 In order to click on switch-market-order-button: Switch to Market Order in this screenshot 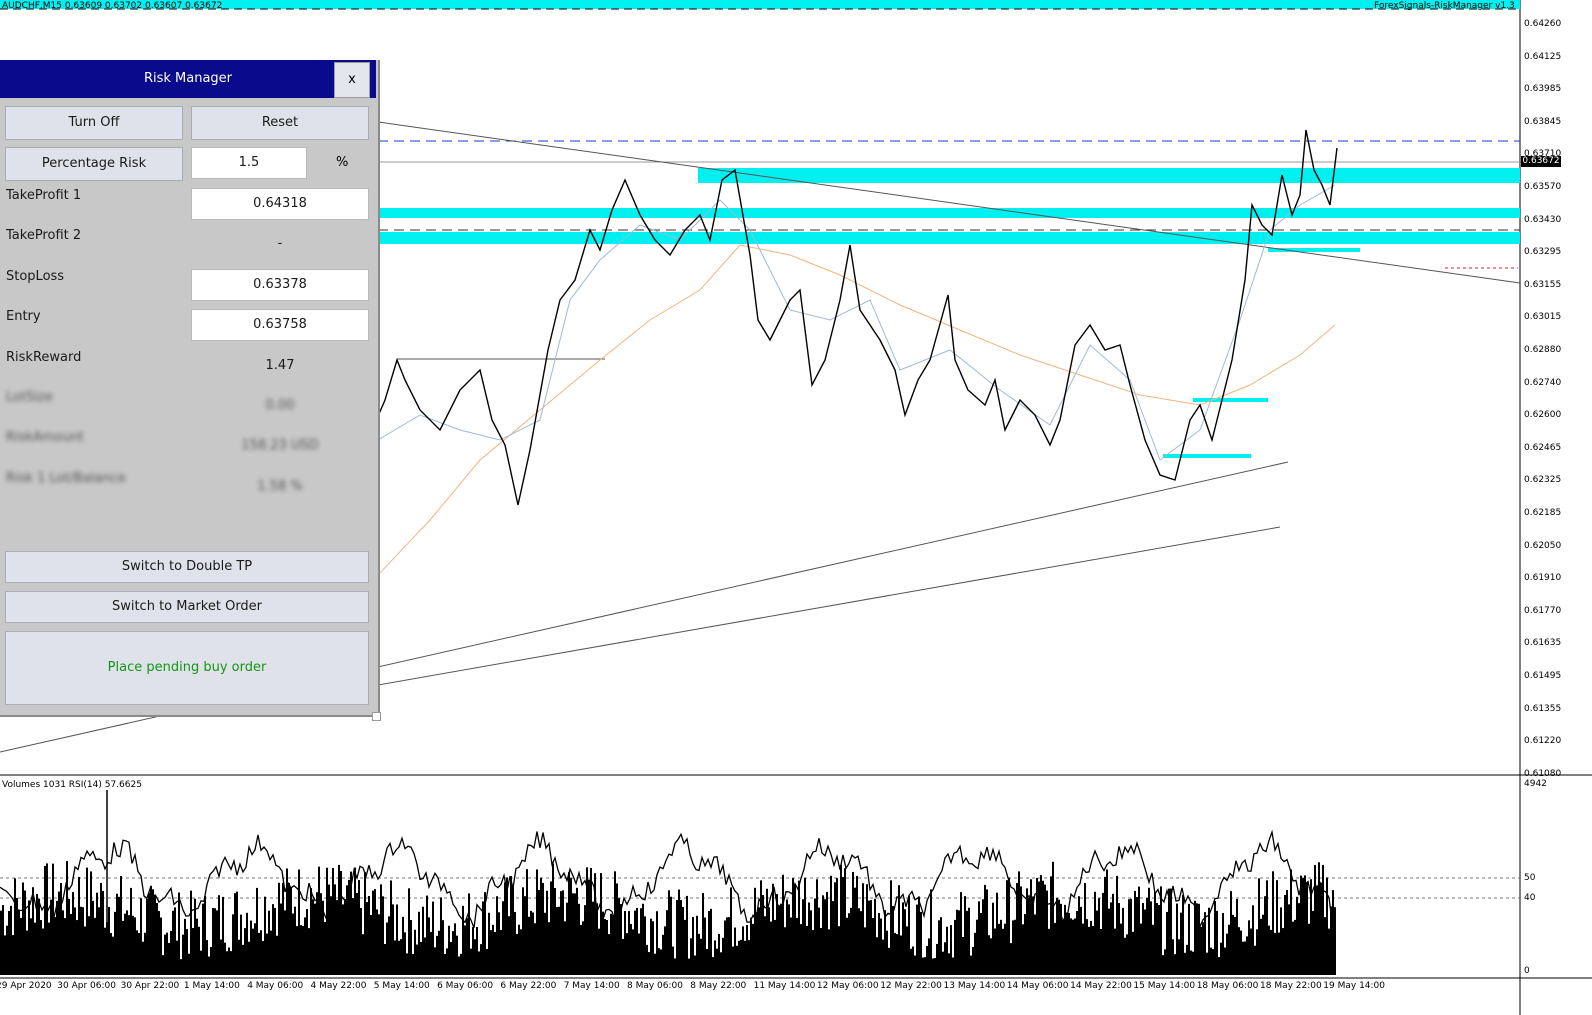, I will do `click(187, 607)`.